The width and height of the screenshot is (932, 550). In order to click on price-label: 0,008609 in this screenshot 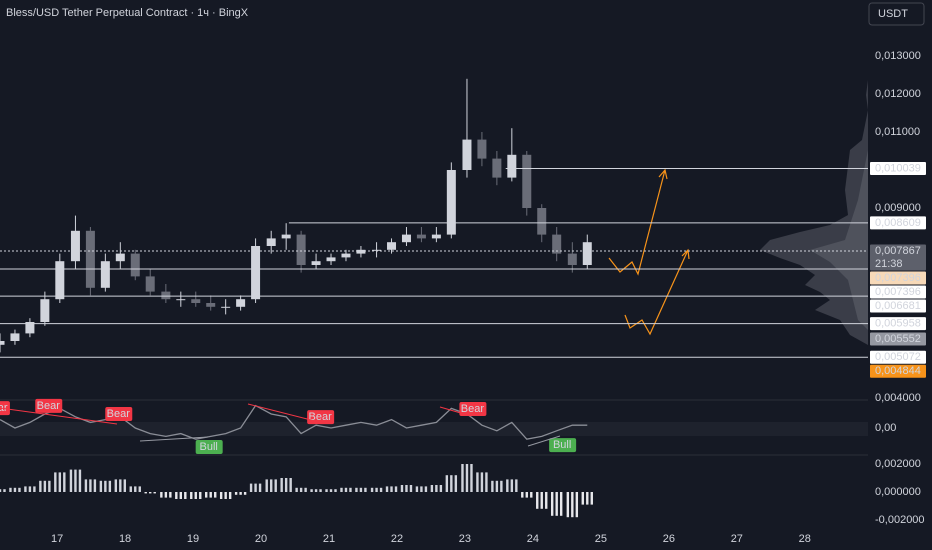, I will do `click(898, 223)`.